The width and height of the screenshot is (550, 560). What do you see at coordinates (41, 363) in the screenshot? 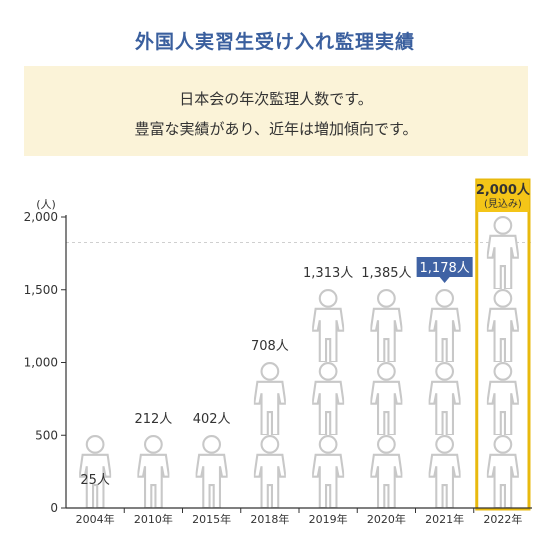
I see `y-tick-label: 1,000` at bounding box center [41, 363].